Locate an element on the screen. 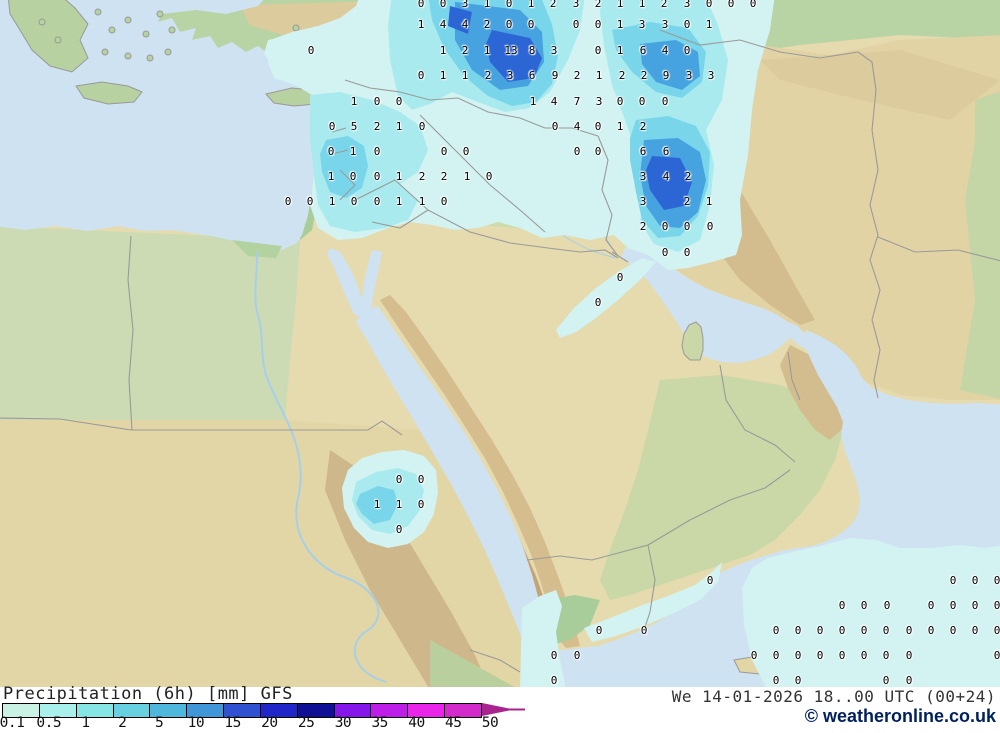 This screenshot has height=733, width=1000. precip-l4-b is located at coordinates (670, 65).